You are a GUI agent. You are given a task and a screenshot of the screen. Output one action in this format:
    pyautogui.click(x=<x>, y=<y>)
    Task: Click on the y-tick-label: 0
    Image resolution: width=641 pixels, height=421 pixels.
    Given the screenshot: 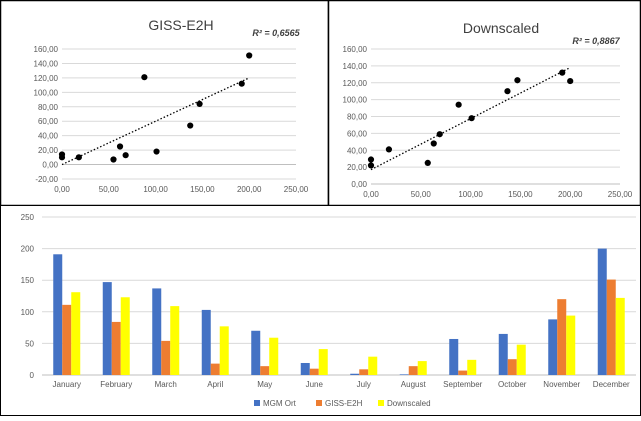 What is the action you would take?
    pyautogui.click(x=32, y=375)
    